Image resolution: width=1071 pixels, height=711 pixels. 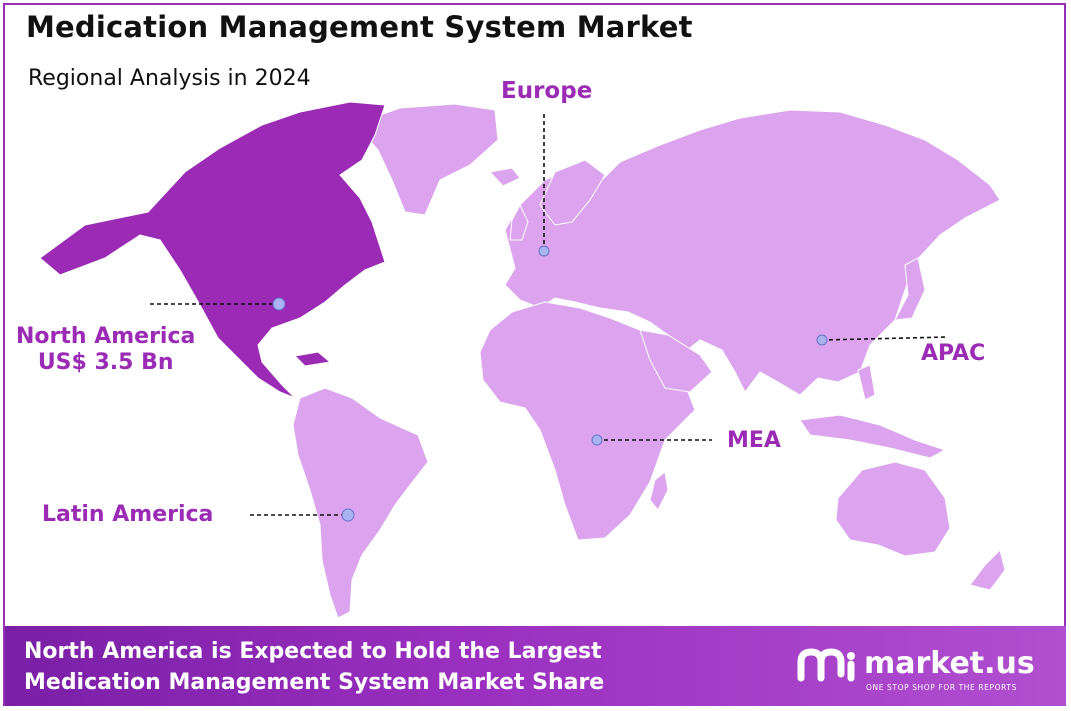 What do you see at coordinates (893, 509) in the screenshot?
I see `australia-shape` at bounding box center [893, 509].